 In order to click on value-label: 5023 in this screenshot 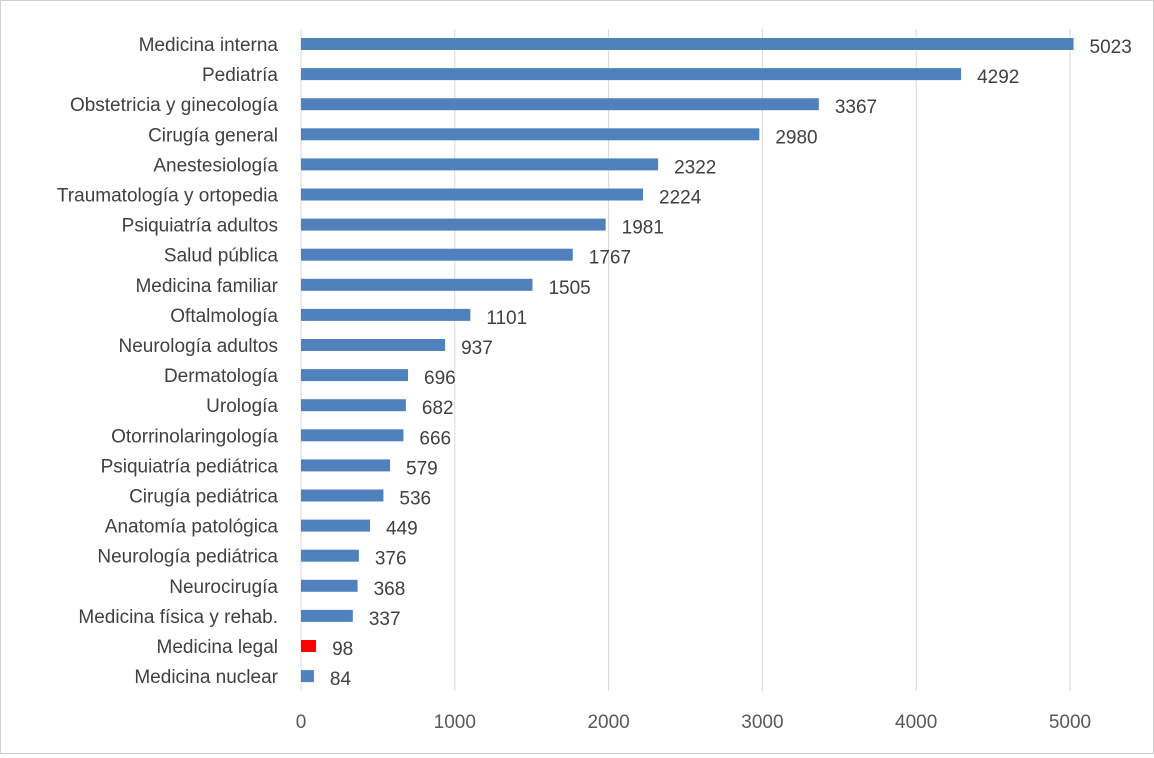, I will do `click(1111, 47)`.